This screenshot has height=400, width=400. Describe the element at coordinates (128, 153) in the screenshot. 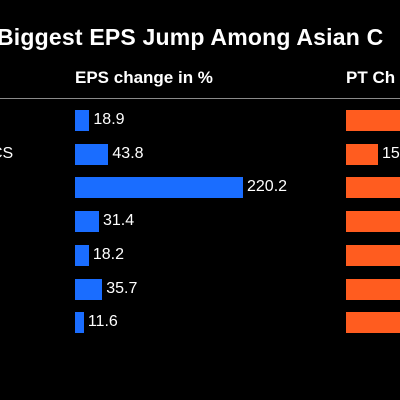

I see `eps-value-label: 43.8` at that location.